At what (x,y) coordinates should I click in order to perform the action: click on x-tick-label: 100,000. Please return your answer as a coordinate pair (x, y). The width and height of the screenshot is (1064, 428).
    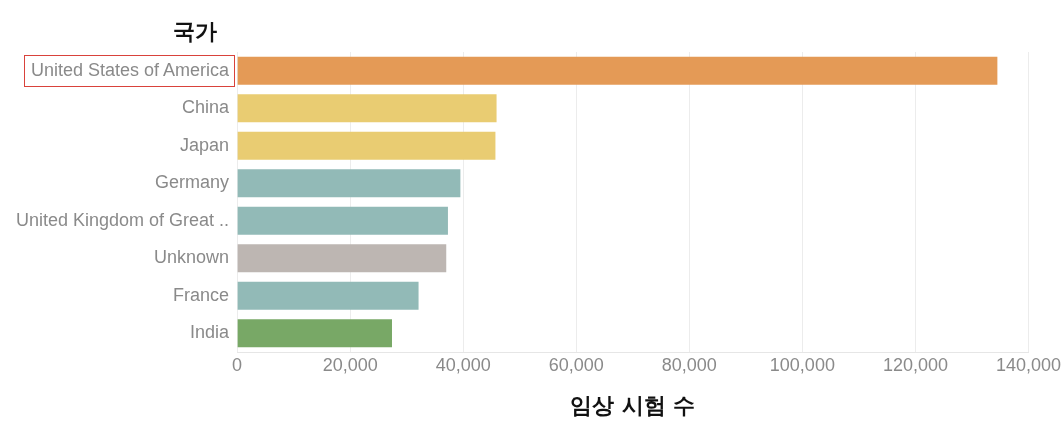
    Looking at the image, I should click on (802, 364).